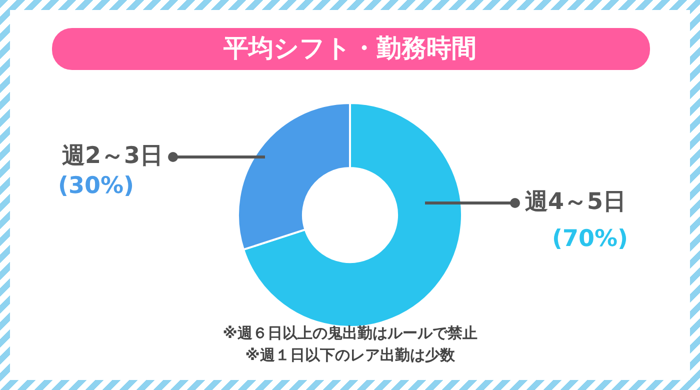 The width and height of the screenshot is (700, 390). Describe the element at coordinates (575, 201) in the screenshot. I see `slice-label: 週4～5日` at that location.